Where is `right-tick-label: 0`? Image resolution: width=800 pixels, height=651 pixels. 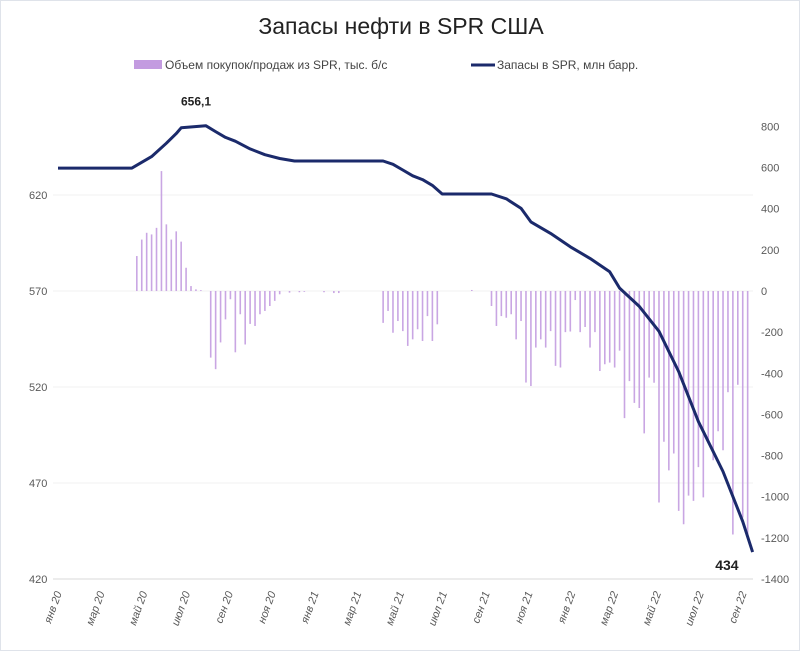 right-tick-label: 0 is located at coordinates (764, 292).